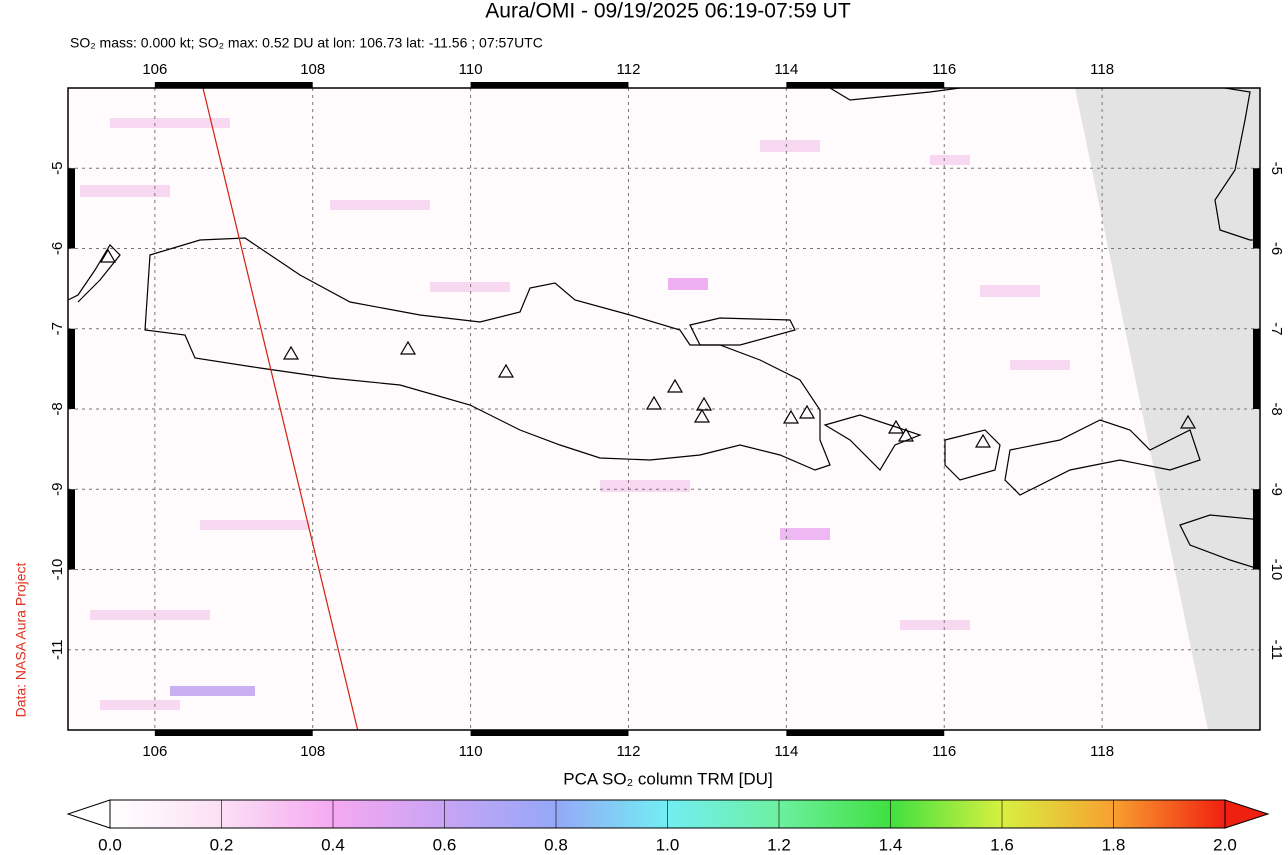 This screenshot has width=1288, height=855. I want to click on borneo, so click(895, 94).